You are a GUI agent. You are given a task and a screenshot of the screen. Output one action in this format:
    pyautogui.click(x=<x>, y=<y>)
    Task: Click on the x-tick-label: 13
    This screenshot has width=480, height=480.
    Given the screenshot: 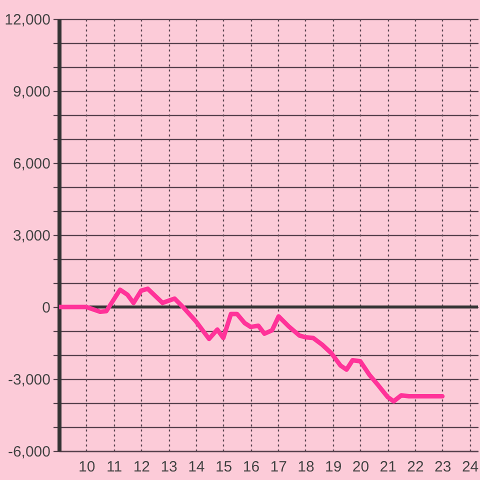 What is the action you would take?
    pyautogui.click(x=169, y=467)
    